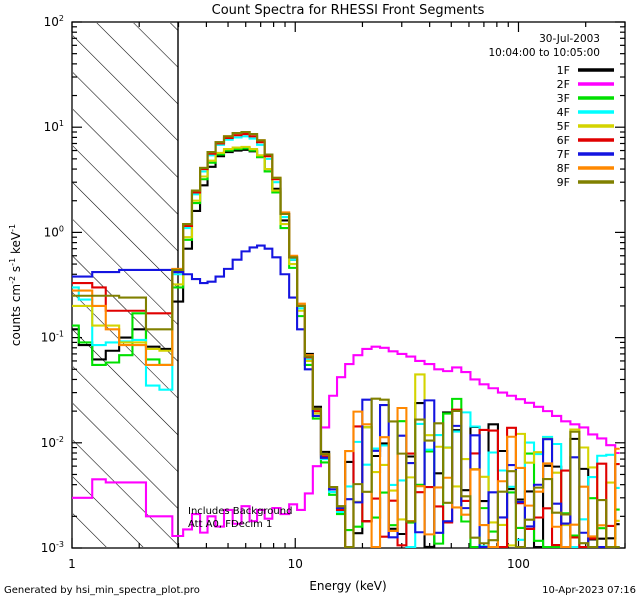  I want to click on legend-label-5f: 5F, so click(563, 126).